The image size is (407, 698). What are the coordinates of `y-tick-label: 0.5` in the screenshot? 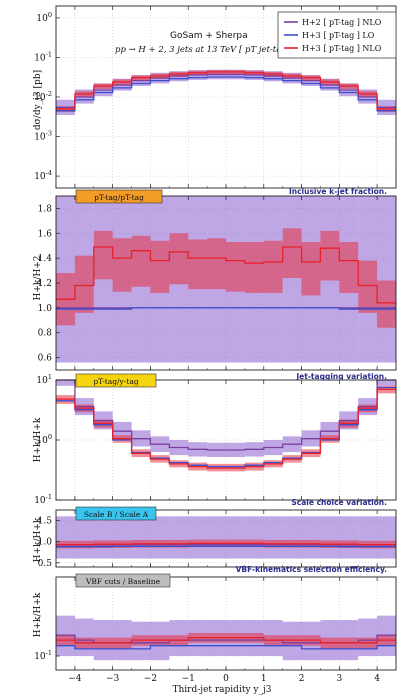 It's located at (45, 564).